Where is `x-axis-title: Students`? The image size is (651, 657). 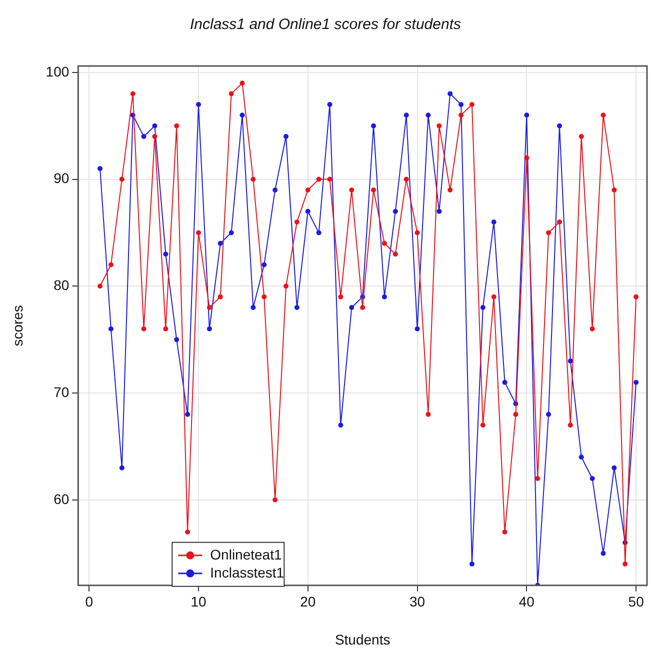 x-axis-title: Students is located at coordinates (362, 639).